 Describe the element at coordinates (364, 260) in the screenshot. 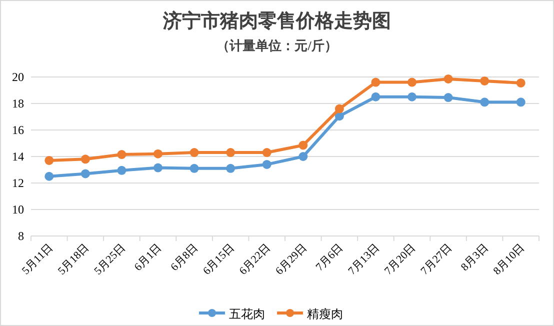

I see `x-tick-label: 7月13日` at that location.